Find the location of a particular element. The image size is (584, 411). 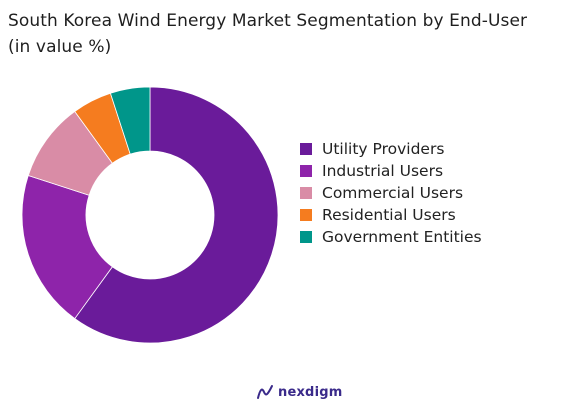

chart-subtitle: (in value %) is located at coordinates (60, 47).